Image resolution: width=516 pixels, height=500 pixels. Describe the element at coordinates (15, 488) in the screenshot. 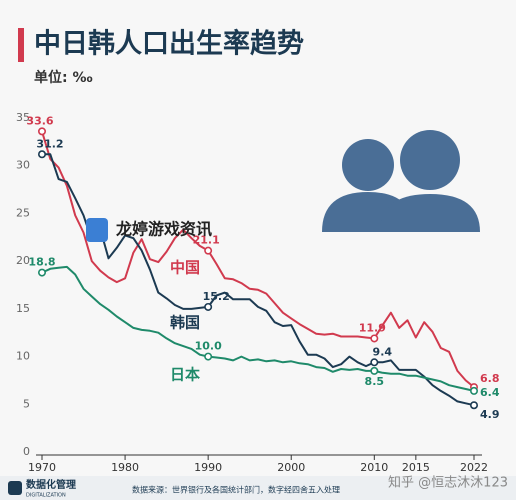

I see `footer-logo` at that location.